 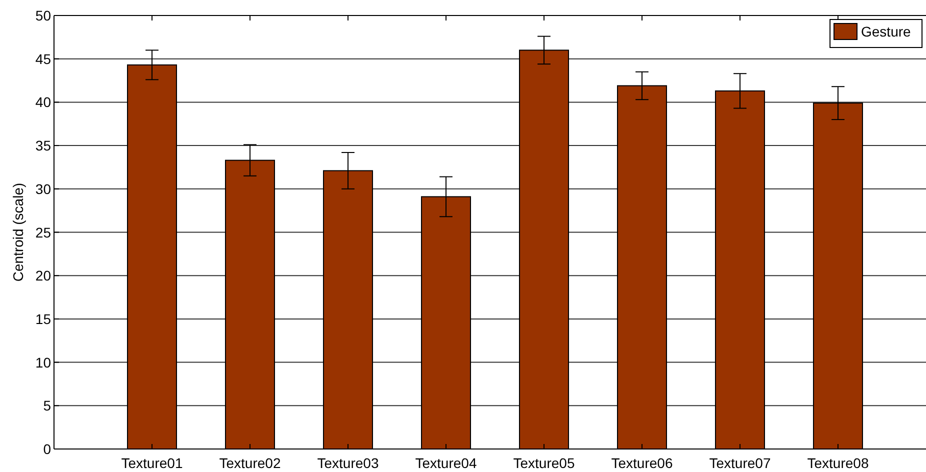 What do you see at coordinates (47, 449) in the screenshot?
I see `y-tick-label: 0` at bounding box center [47, 449].